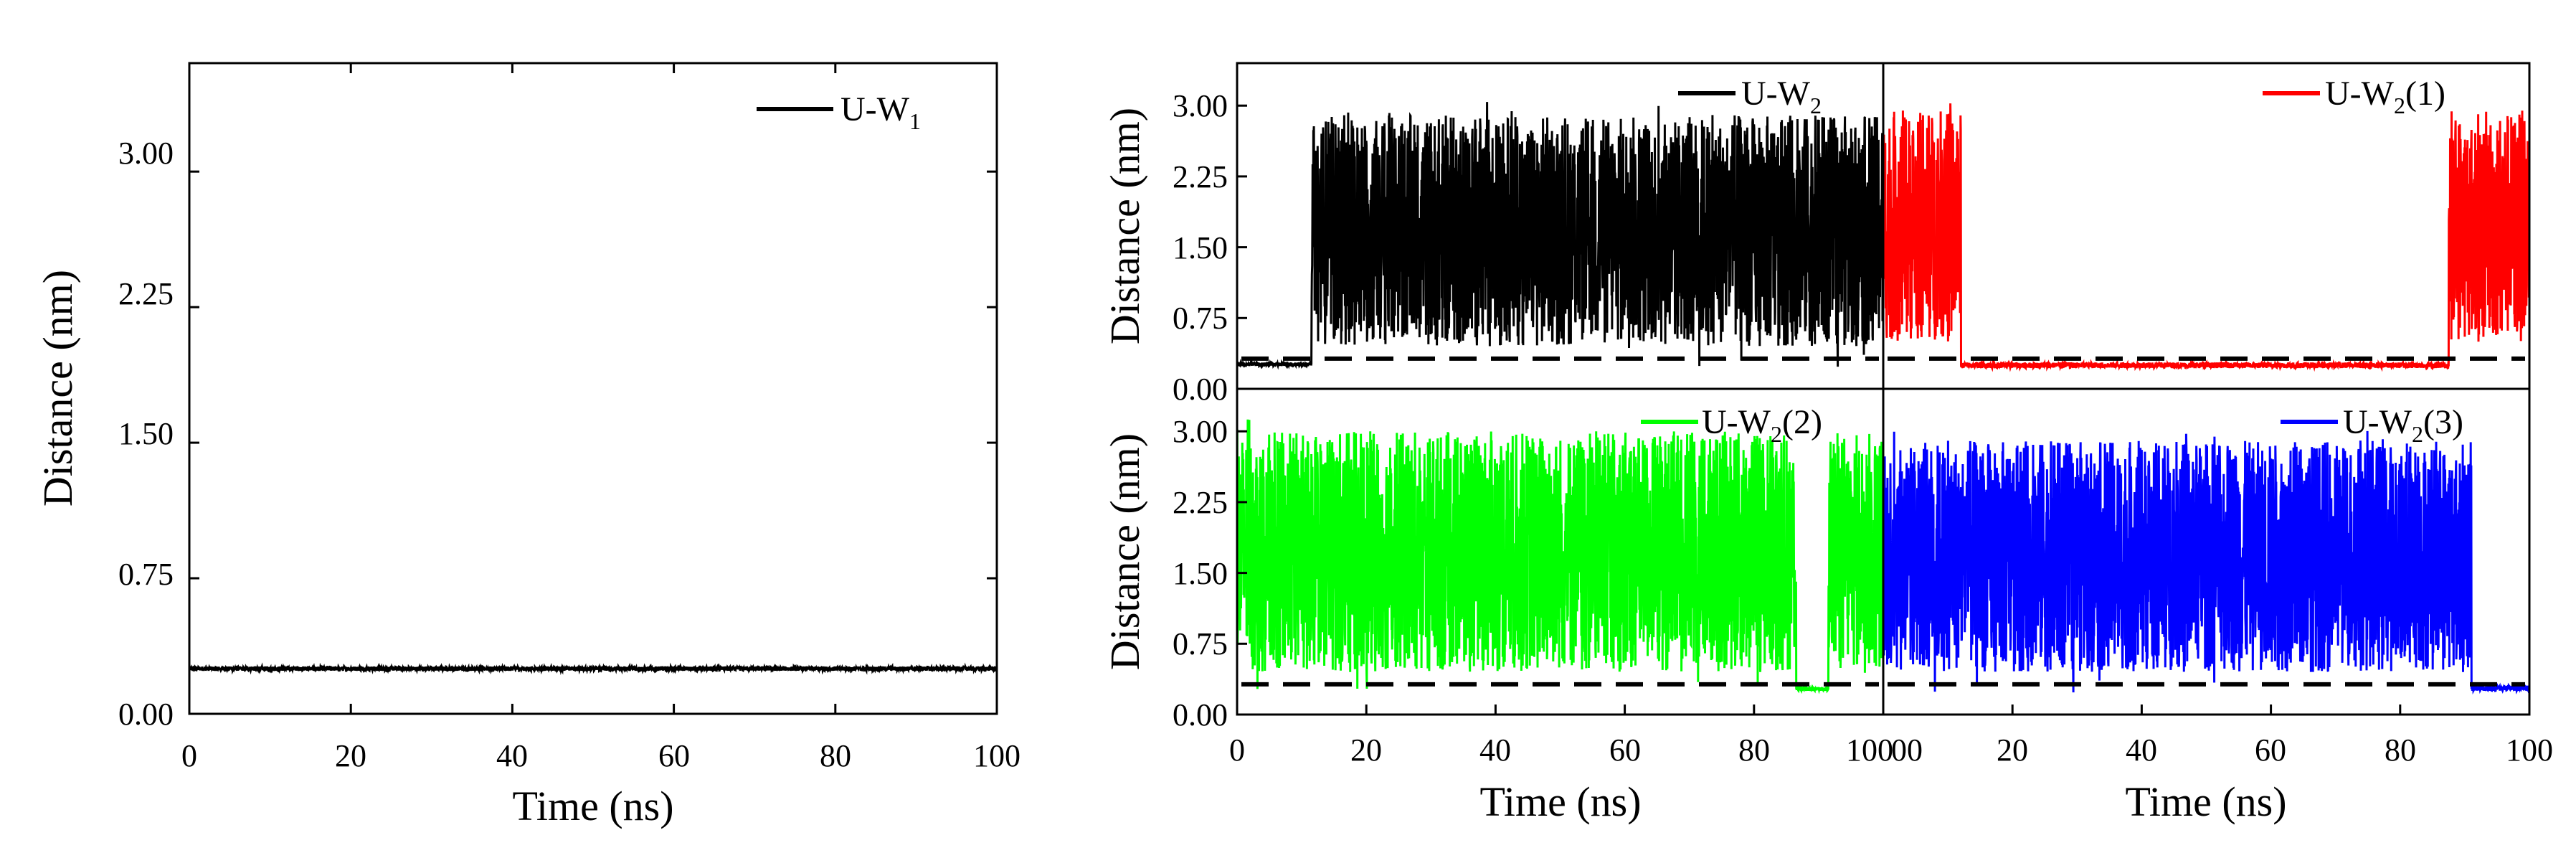 The width and height of the screenshot is (2576, 853). Describe the element at coordinates (1781, 96) in the screenshot. I see `r0-legend-label: U-W2` at that location.